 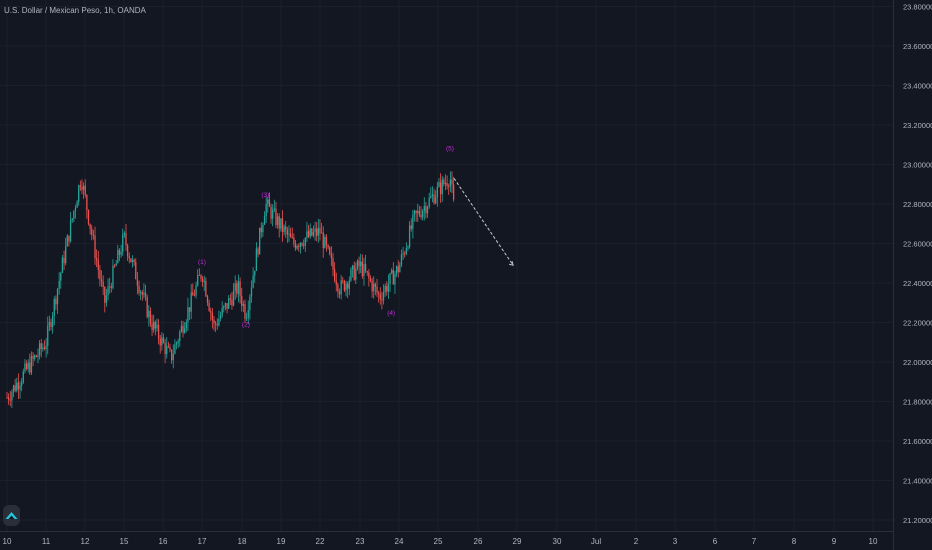 I want to click on time-axis-divider, so click(x=446, y=531).